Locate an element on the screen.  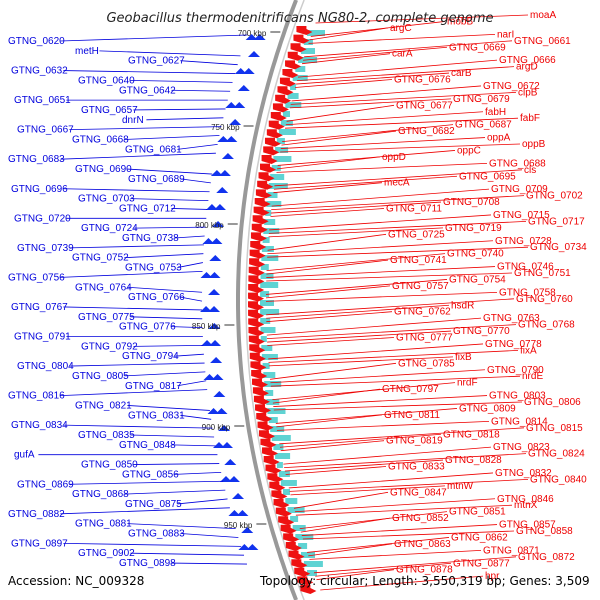
left-gene-label: GTNG_0657 is located at coordinates (109, 110).